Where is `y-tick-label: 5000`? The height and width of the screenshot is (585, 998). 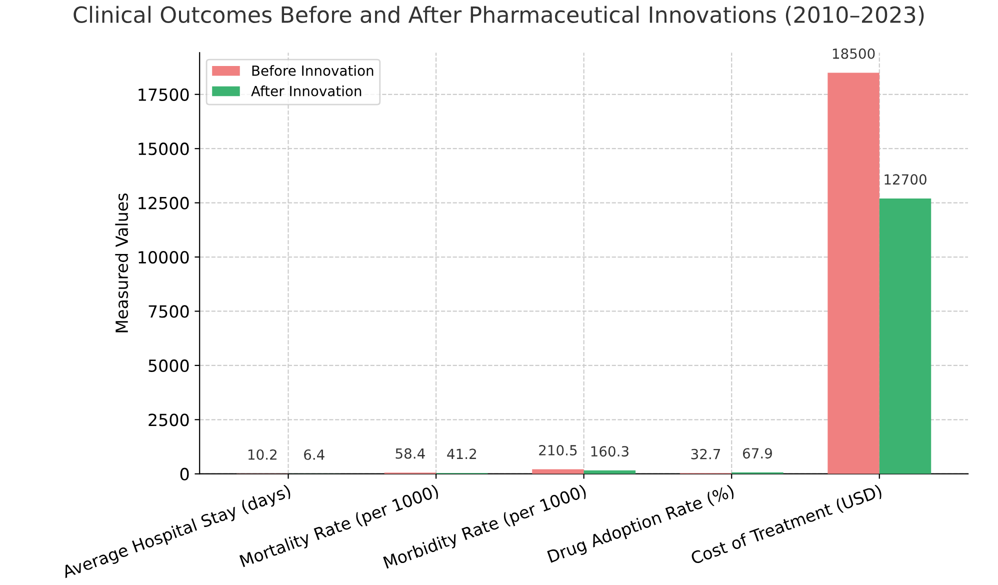
y-tick-label: 5000 is located at coordinates (168, 365).